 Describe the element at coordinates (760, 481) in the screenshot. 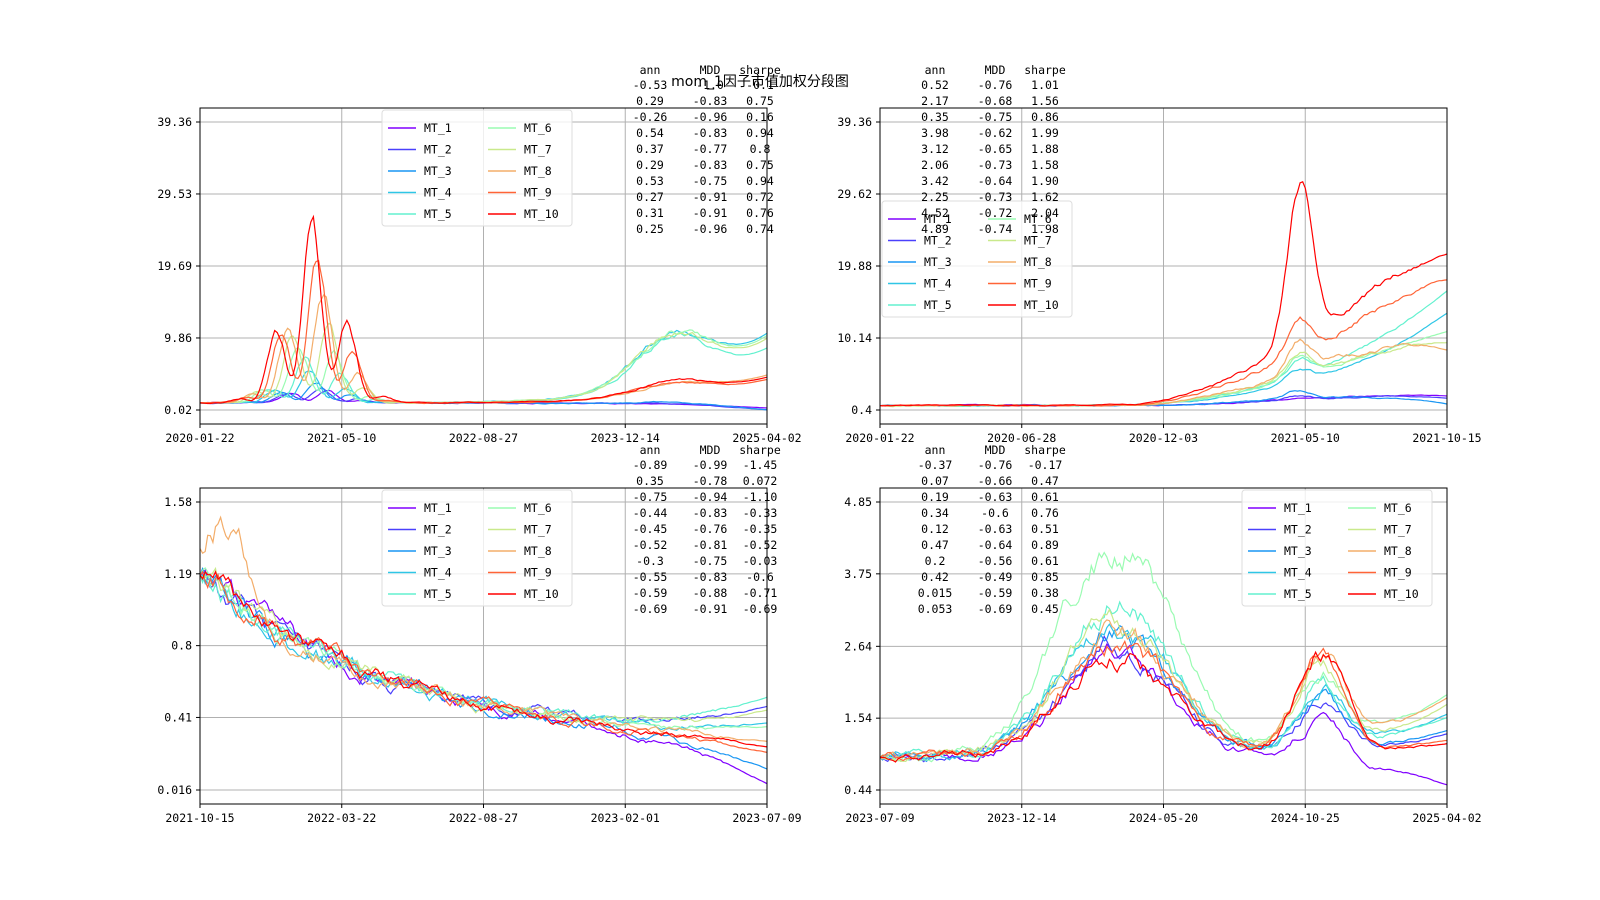

I see `stats-cell: 0.072` at that location.